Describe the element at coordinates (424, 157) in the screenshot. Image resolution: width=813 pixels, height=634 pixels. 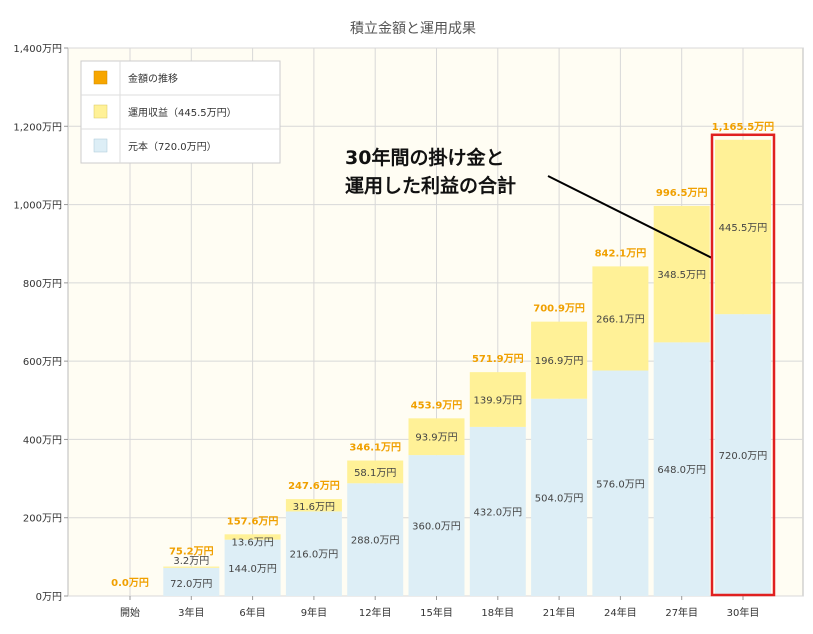
I see `annotation-line-1: 30年間の掛け金と` at that location.